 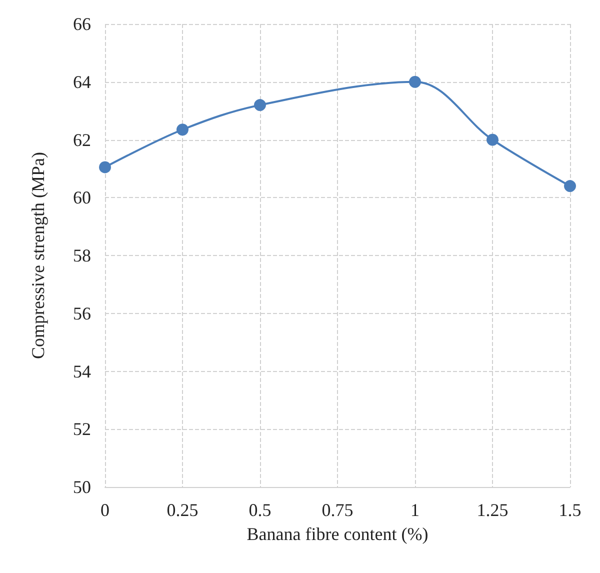 What do you see at coordinates (82, 82) in the screenshot?
I see `y-tick-label: 64` at bounding box center [82, 82].